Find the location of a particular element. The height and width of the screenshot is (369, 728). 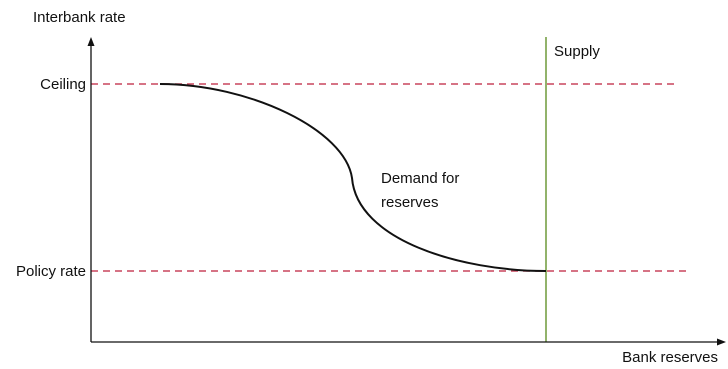

ceiling-label: Ceiling is located at coordinates (63, 84).